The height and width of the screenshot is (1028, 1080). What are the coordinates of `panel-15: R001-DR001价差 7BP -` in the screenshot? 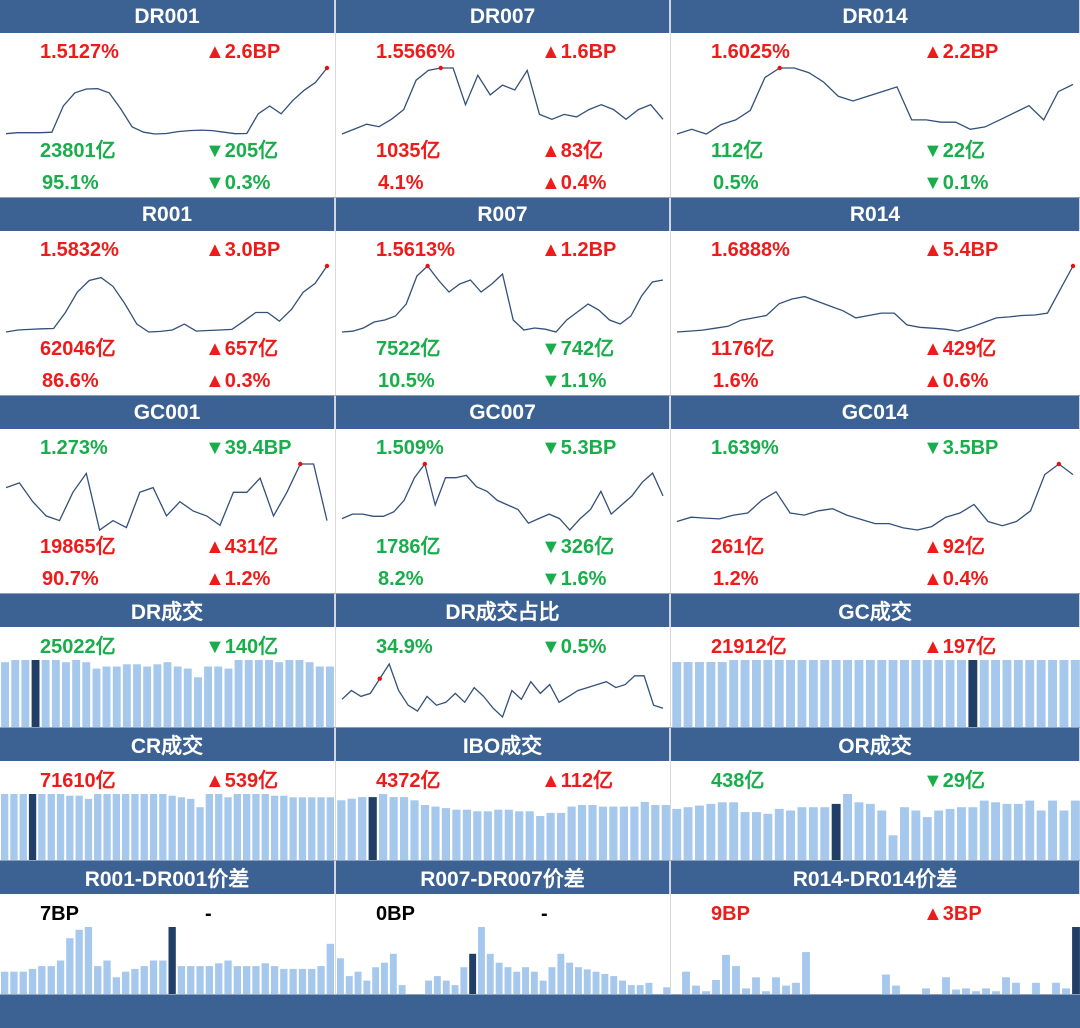 It's located at (167, 928).